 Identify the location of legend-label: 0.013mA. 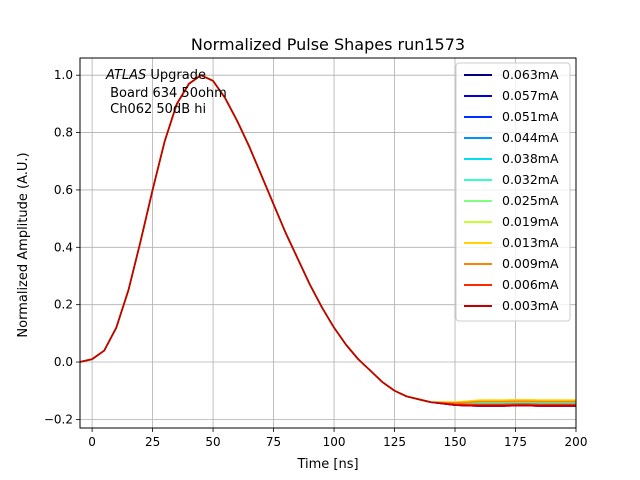
(530, 242).